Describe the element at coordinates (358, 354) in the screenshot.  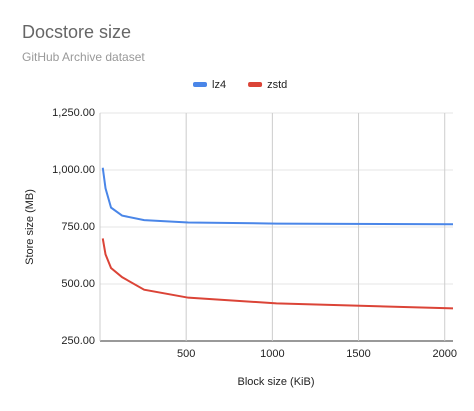
I see `x-tick-label: 1500` at that location.